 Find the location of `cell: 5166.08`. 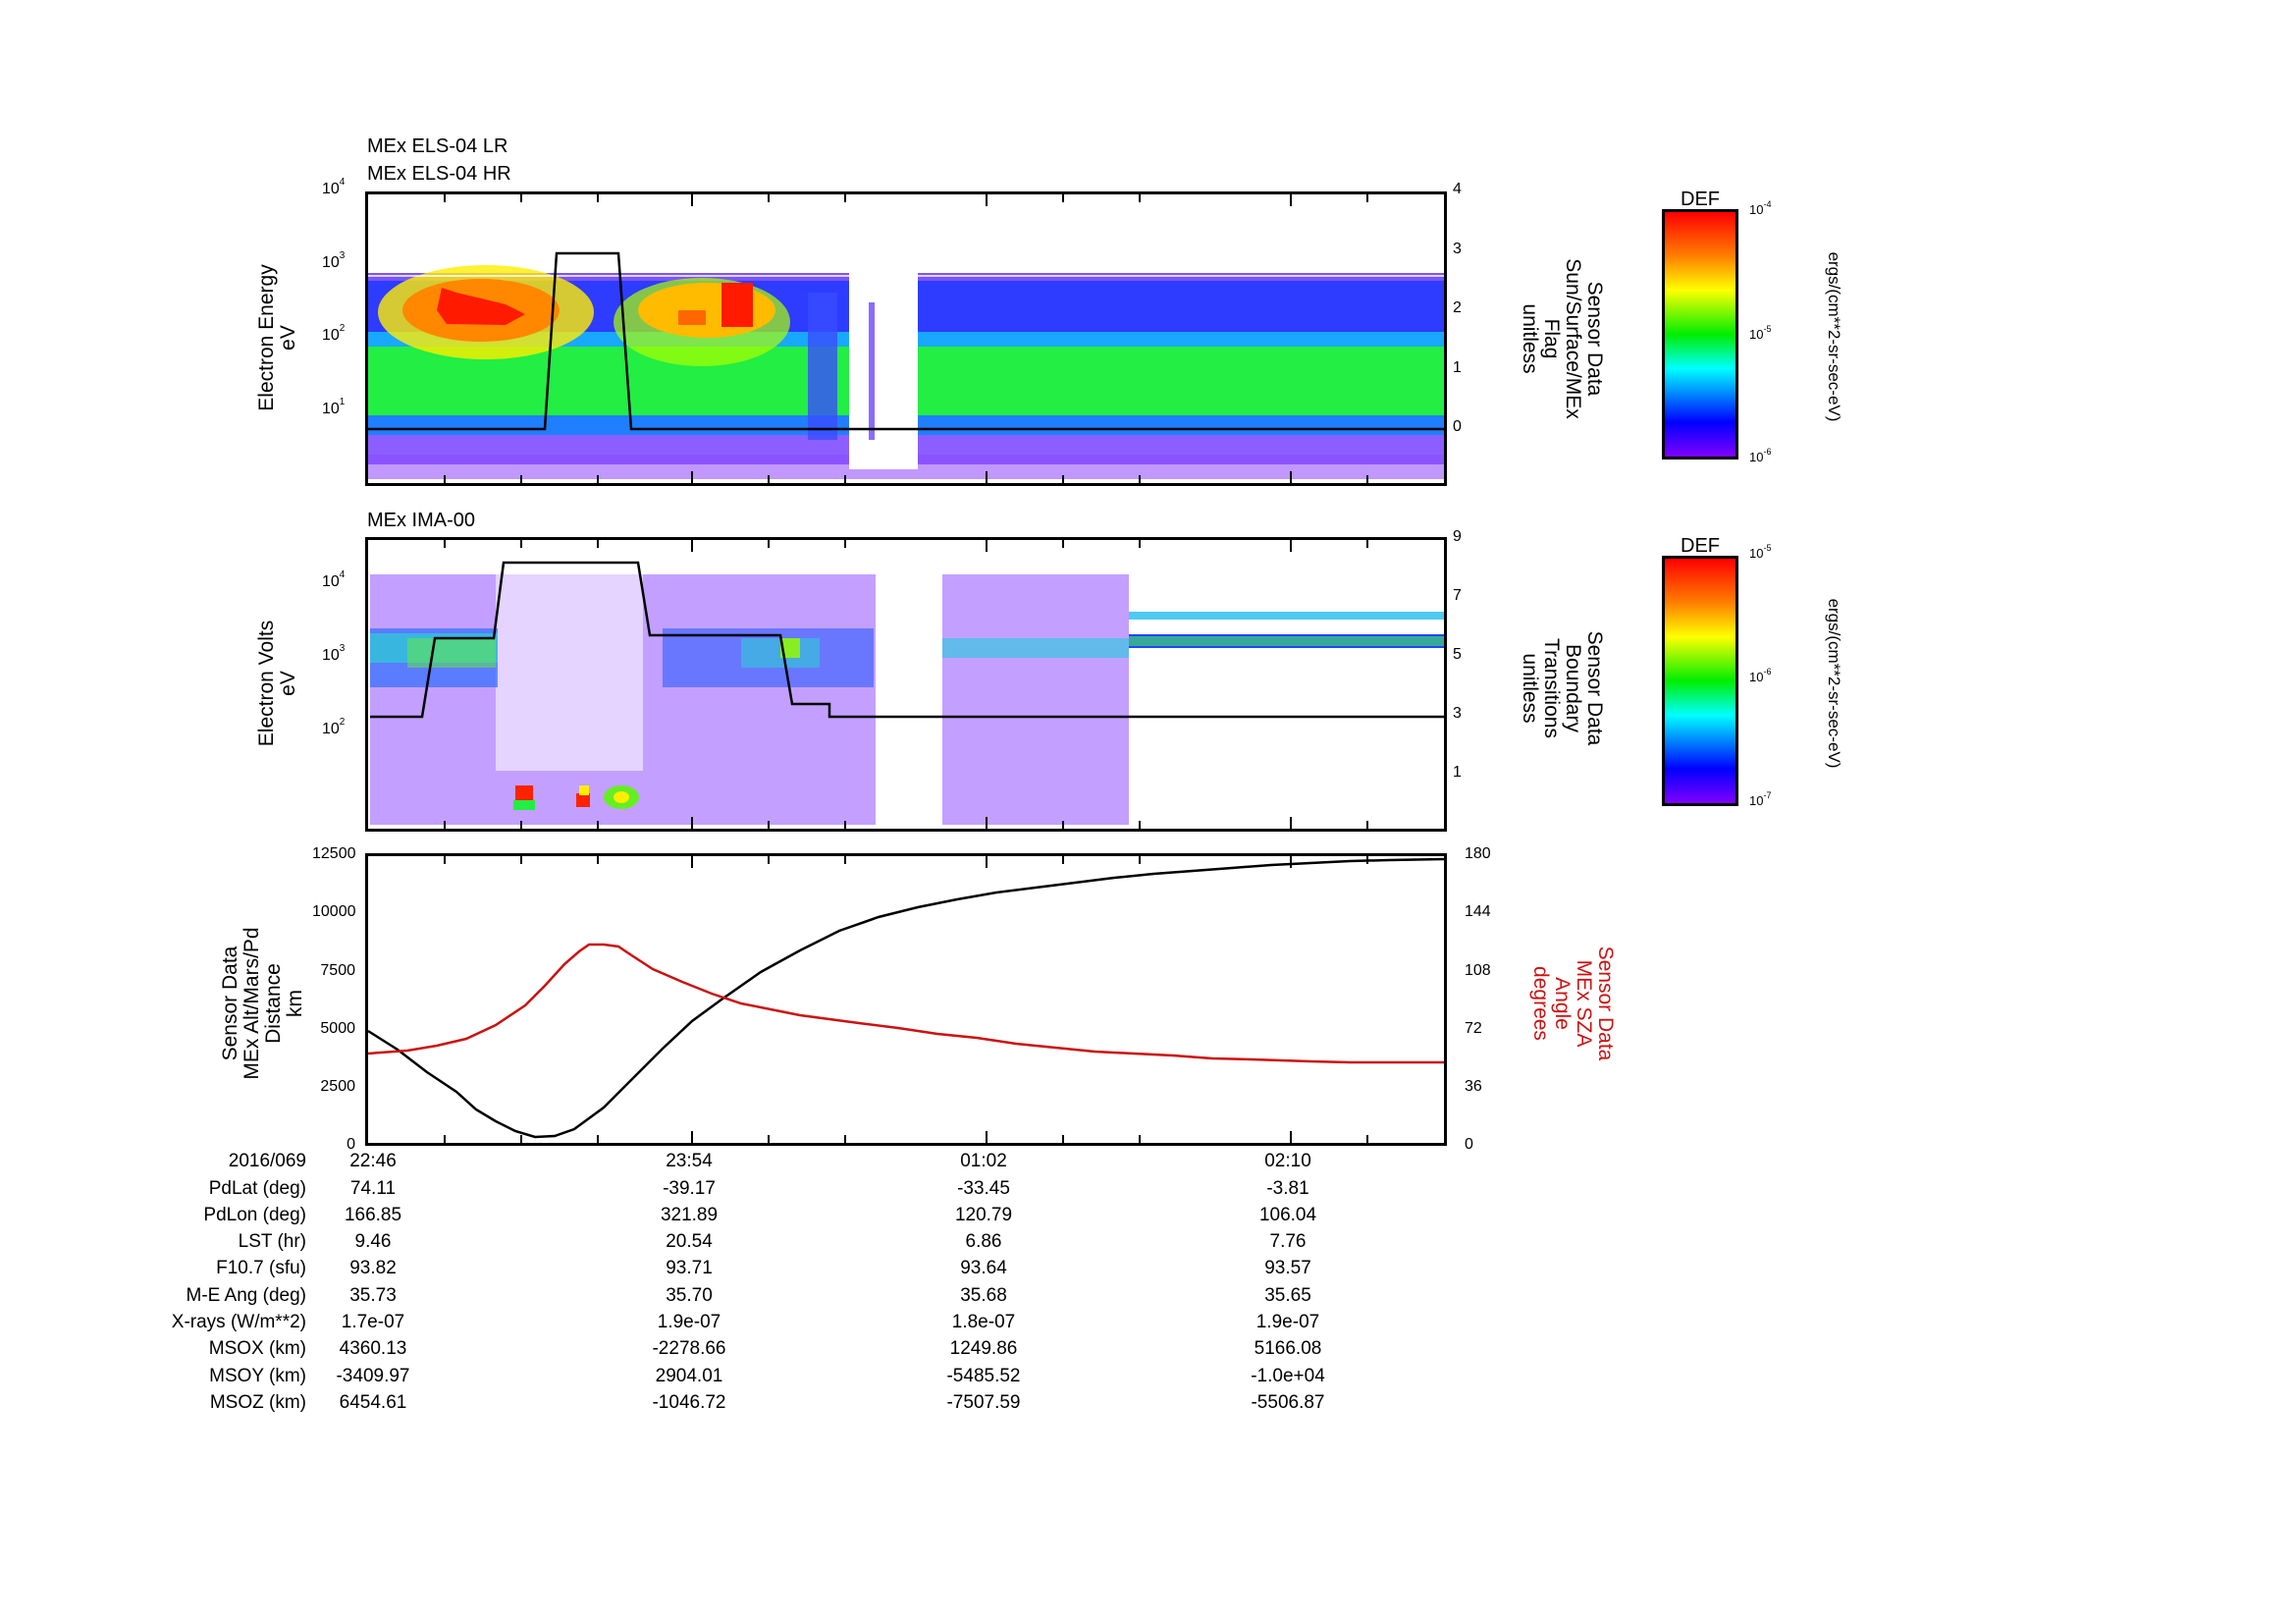

cell: 5166.08 is located at coordinates (1288, 1348).